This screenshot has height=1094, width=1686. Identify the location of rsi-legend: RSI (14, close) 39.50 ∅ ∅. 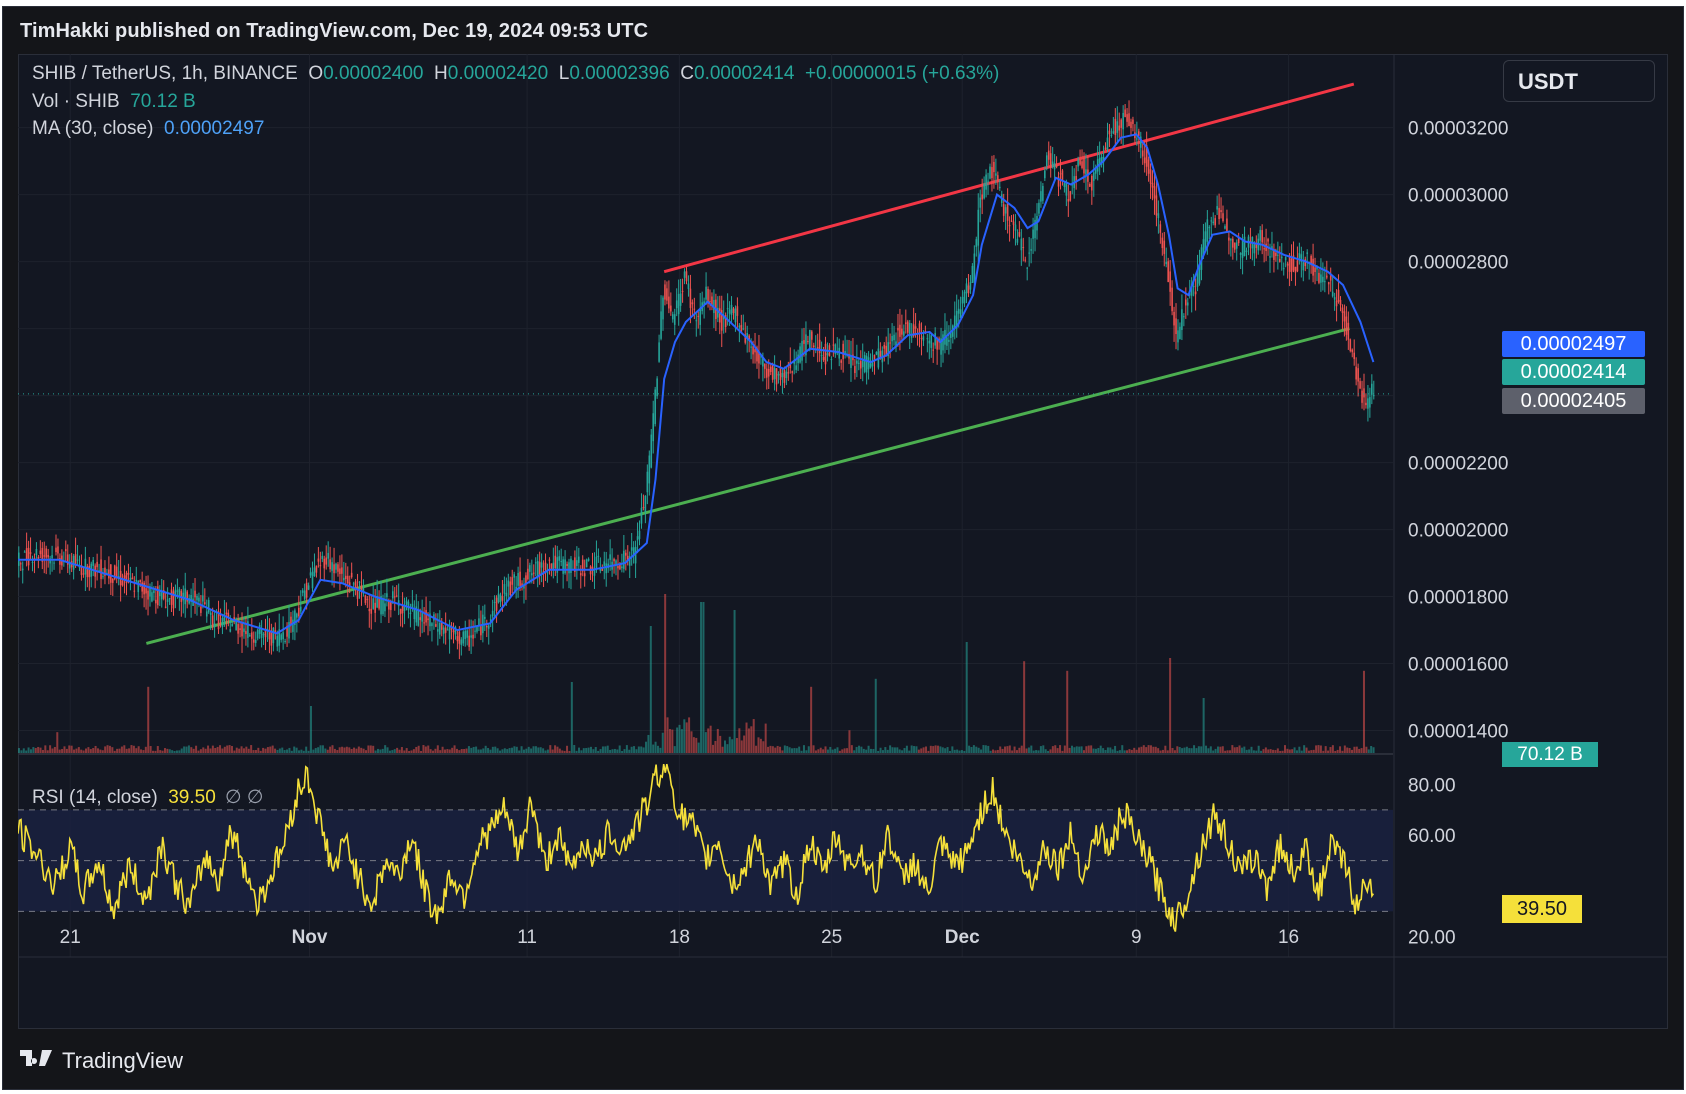
(147, 797).